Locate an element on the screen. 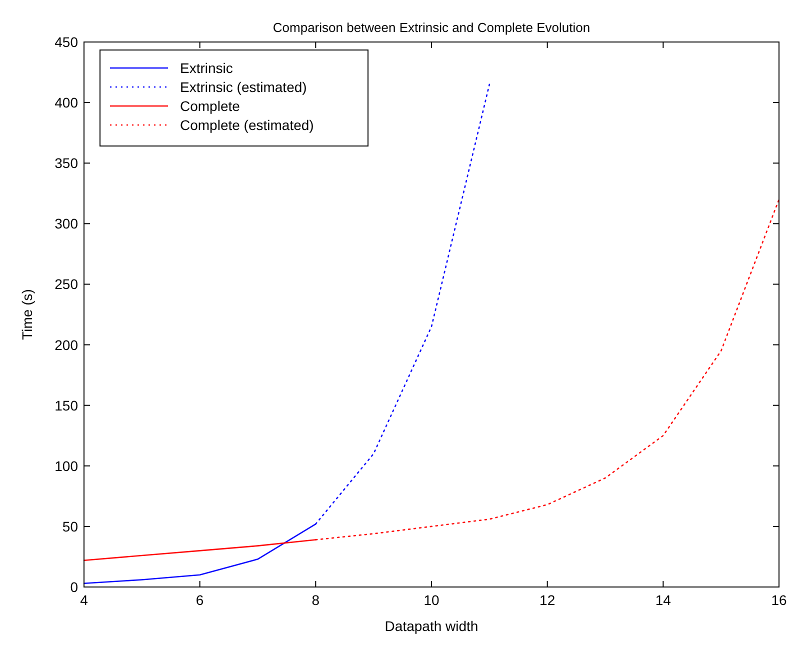  y-axis-title: Time (s) is located at coordinates (27, 314).